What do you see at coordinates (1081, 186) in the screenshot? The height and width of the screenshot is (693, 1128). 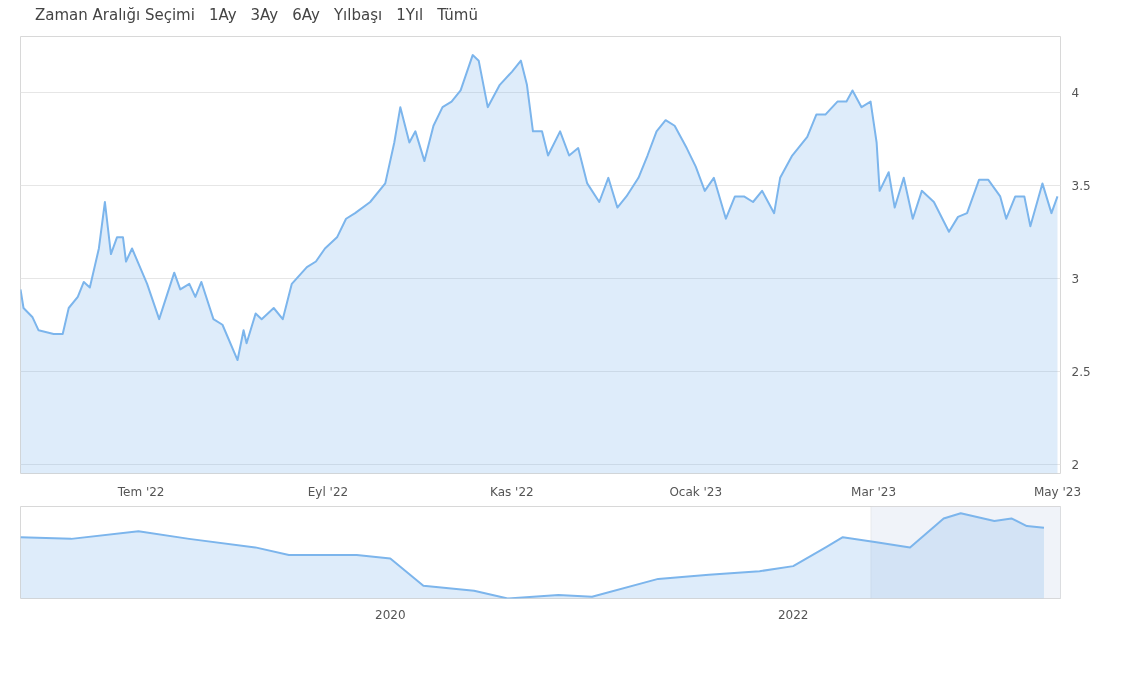 I see `y-tick-label: 3.5` at bounding box center [1081, 186].